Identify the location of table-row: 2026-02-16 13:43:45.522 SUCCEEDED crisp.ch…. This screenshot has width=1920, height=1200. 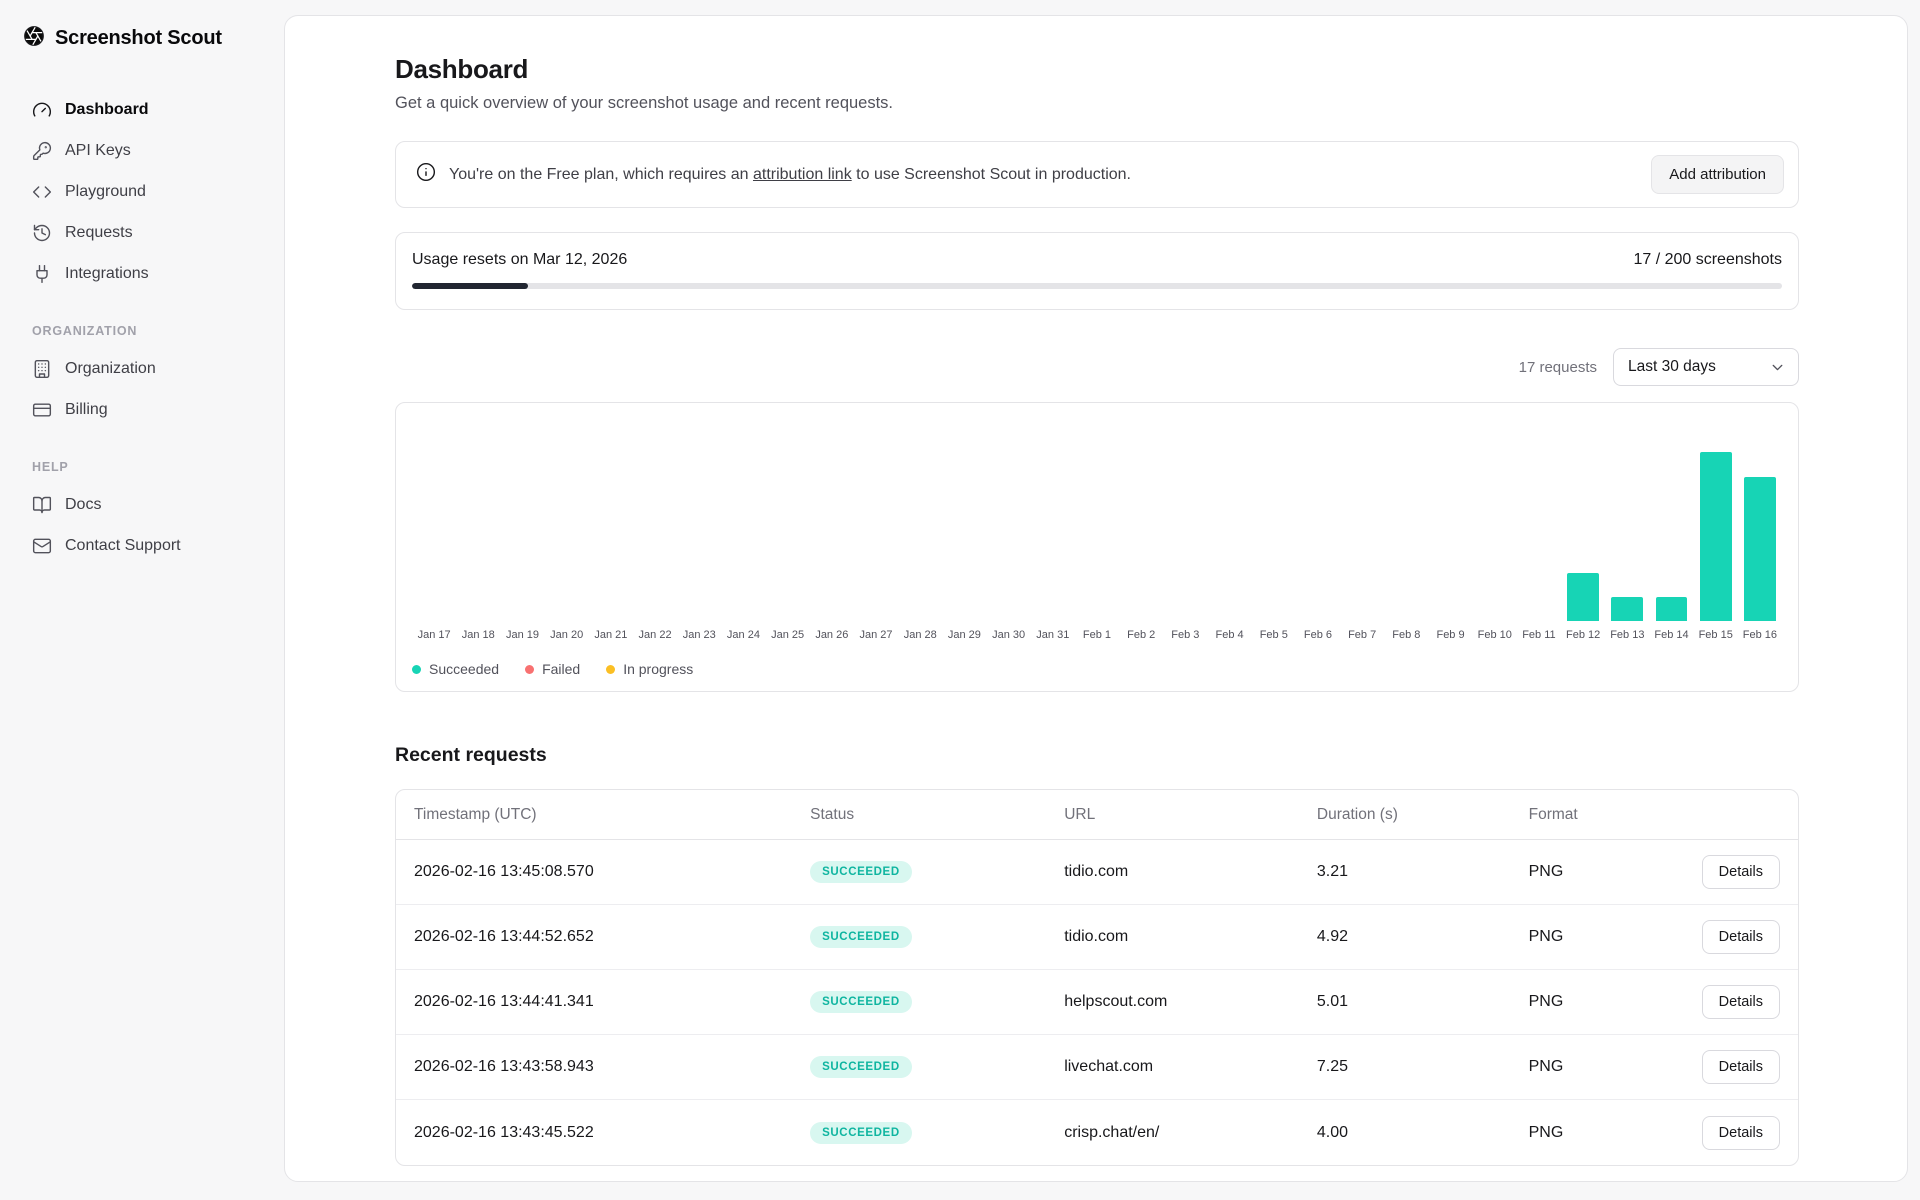
(1097, 1132).